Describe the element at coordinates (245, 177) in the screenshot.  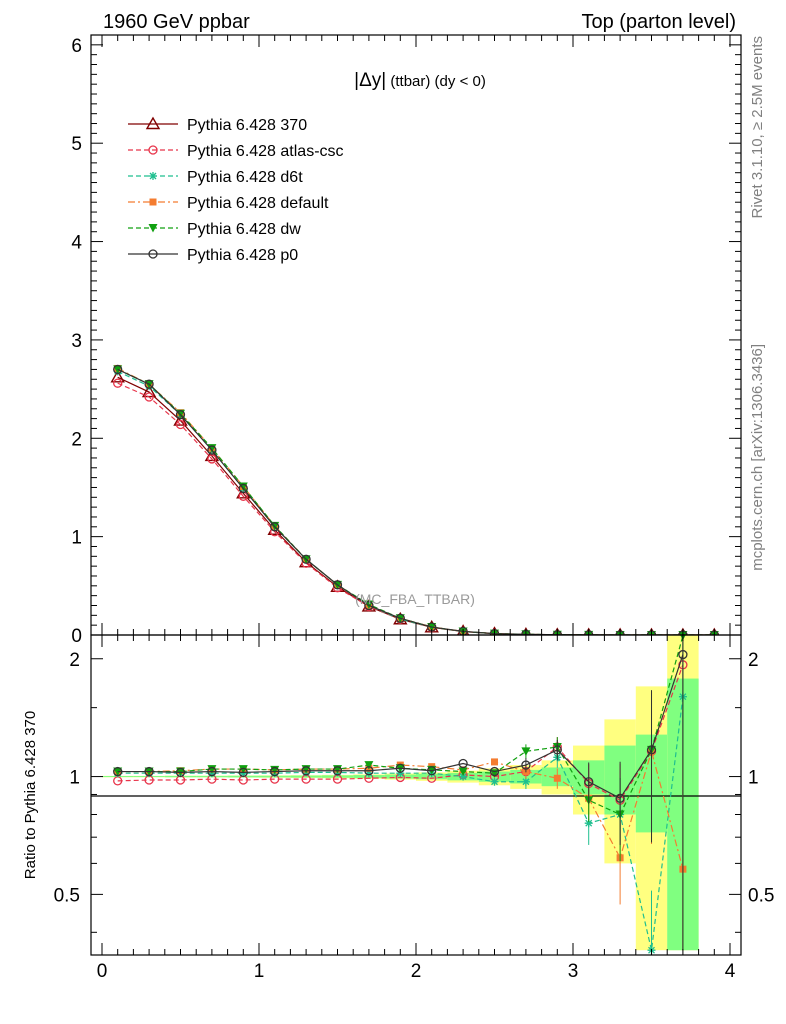
I see `legend-label: Pythia 6.428 d6t` at that location.